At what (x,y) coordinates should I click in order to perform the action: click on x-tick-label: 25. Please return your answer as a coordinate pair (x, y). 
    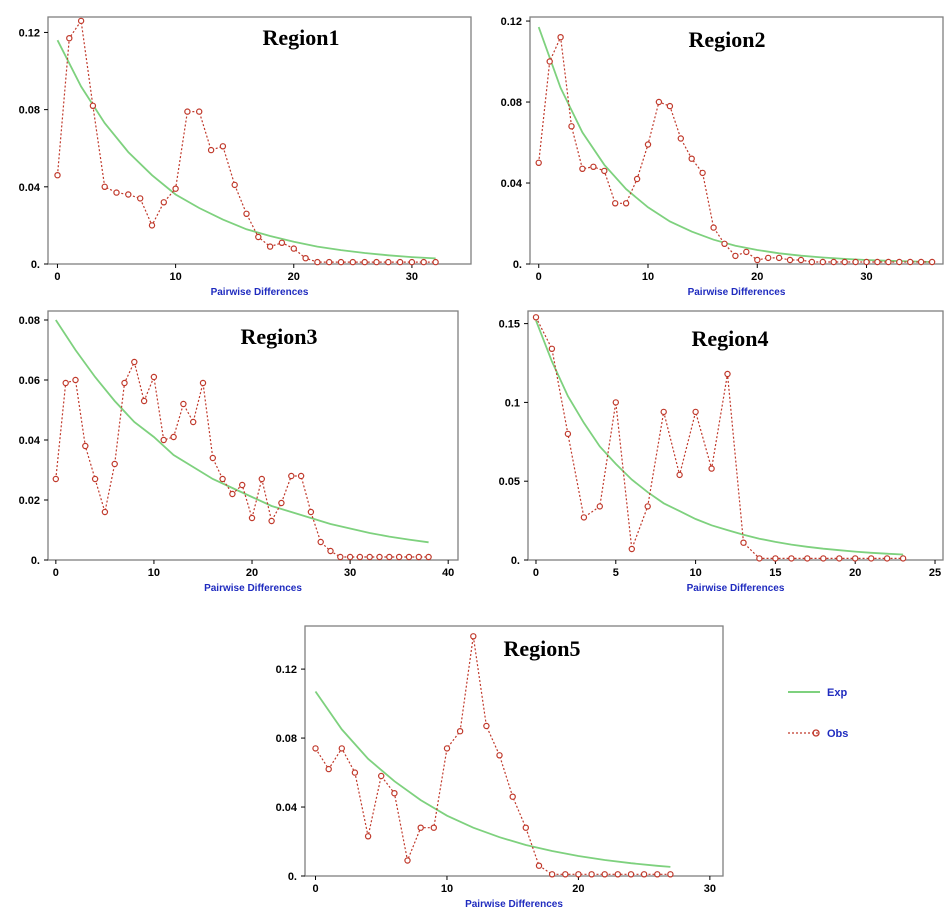
    Looking at the image, I should click on (935, 573).